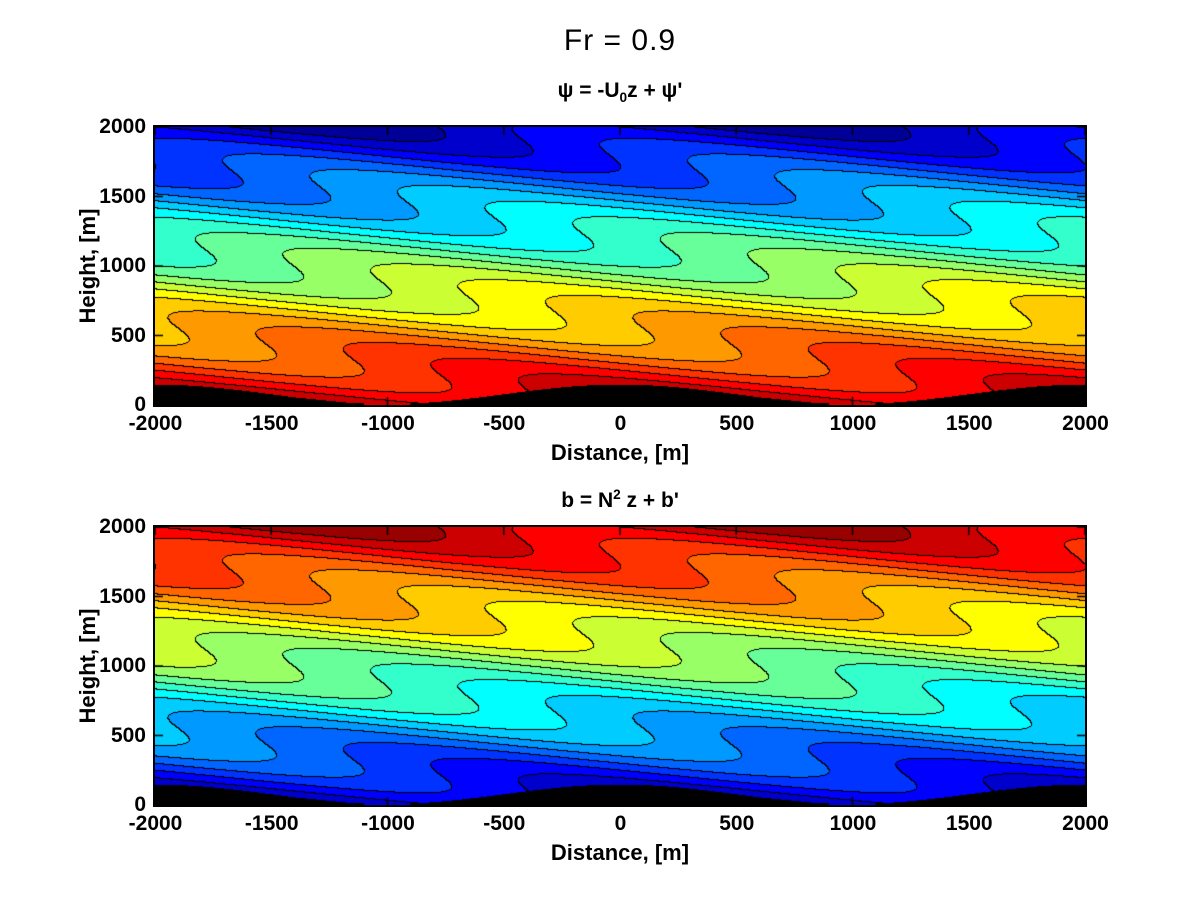 This screenshot has width=1201, height=901. I want to click on b-title-superscript: 2, so click(617, 494).